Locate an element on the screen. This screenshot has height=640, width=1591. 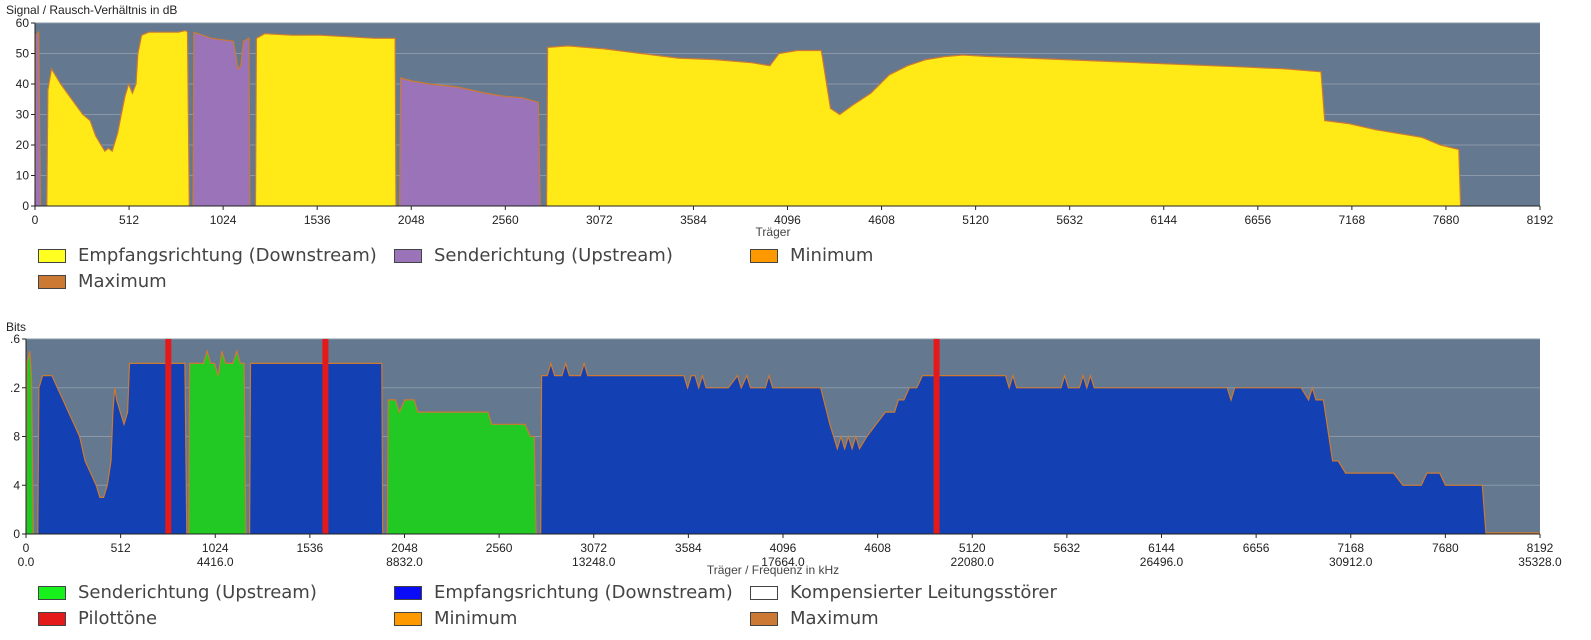
legend-swatch-downstream is located at coordinates (52, 255).